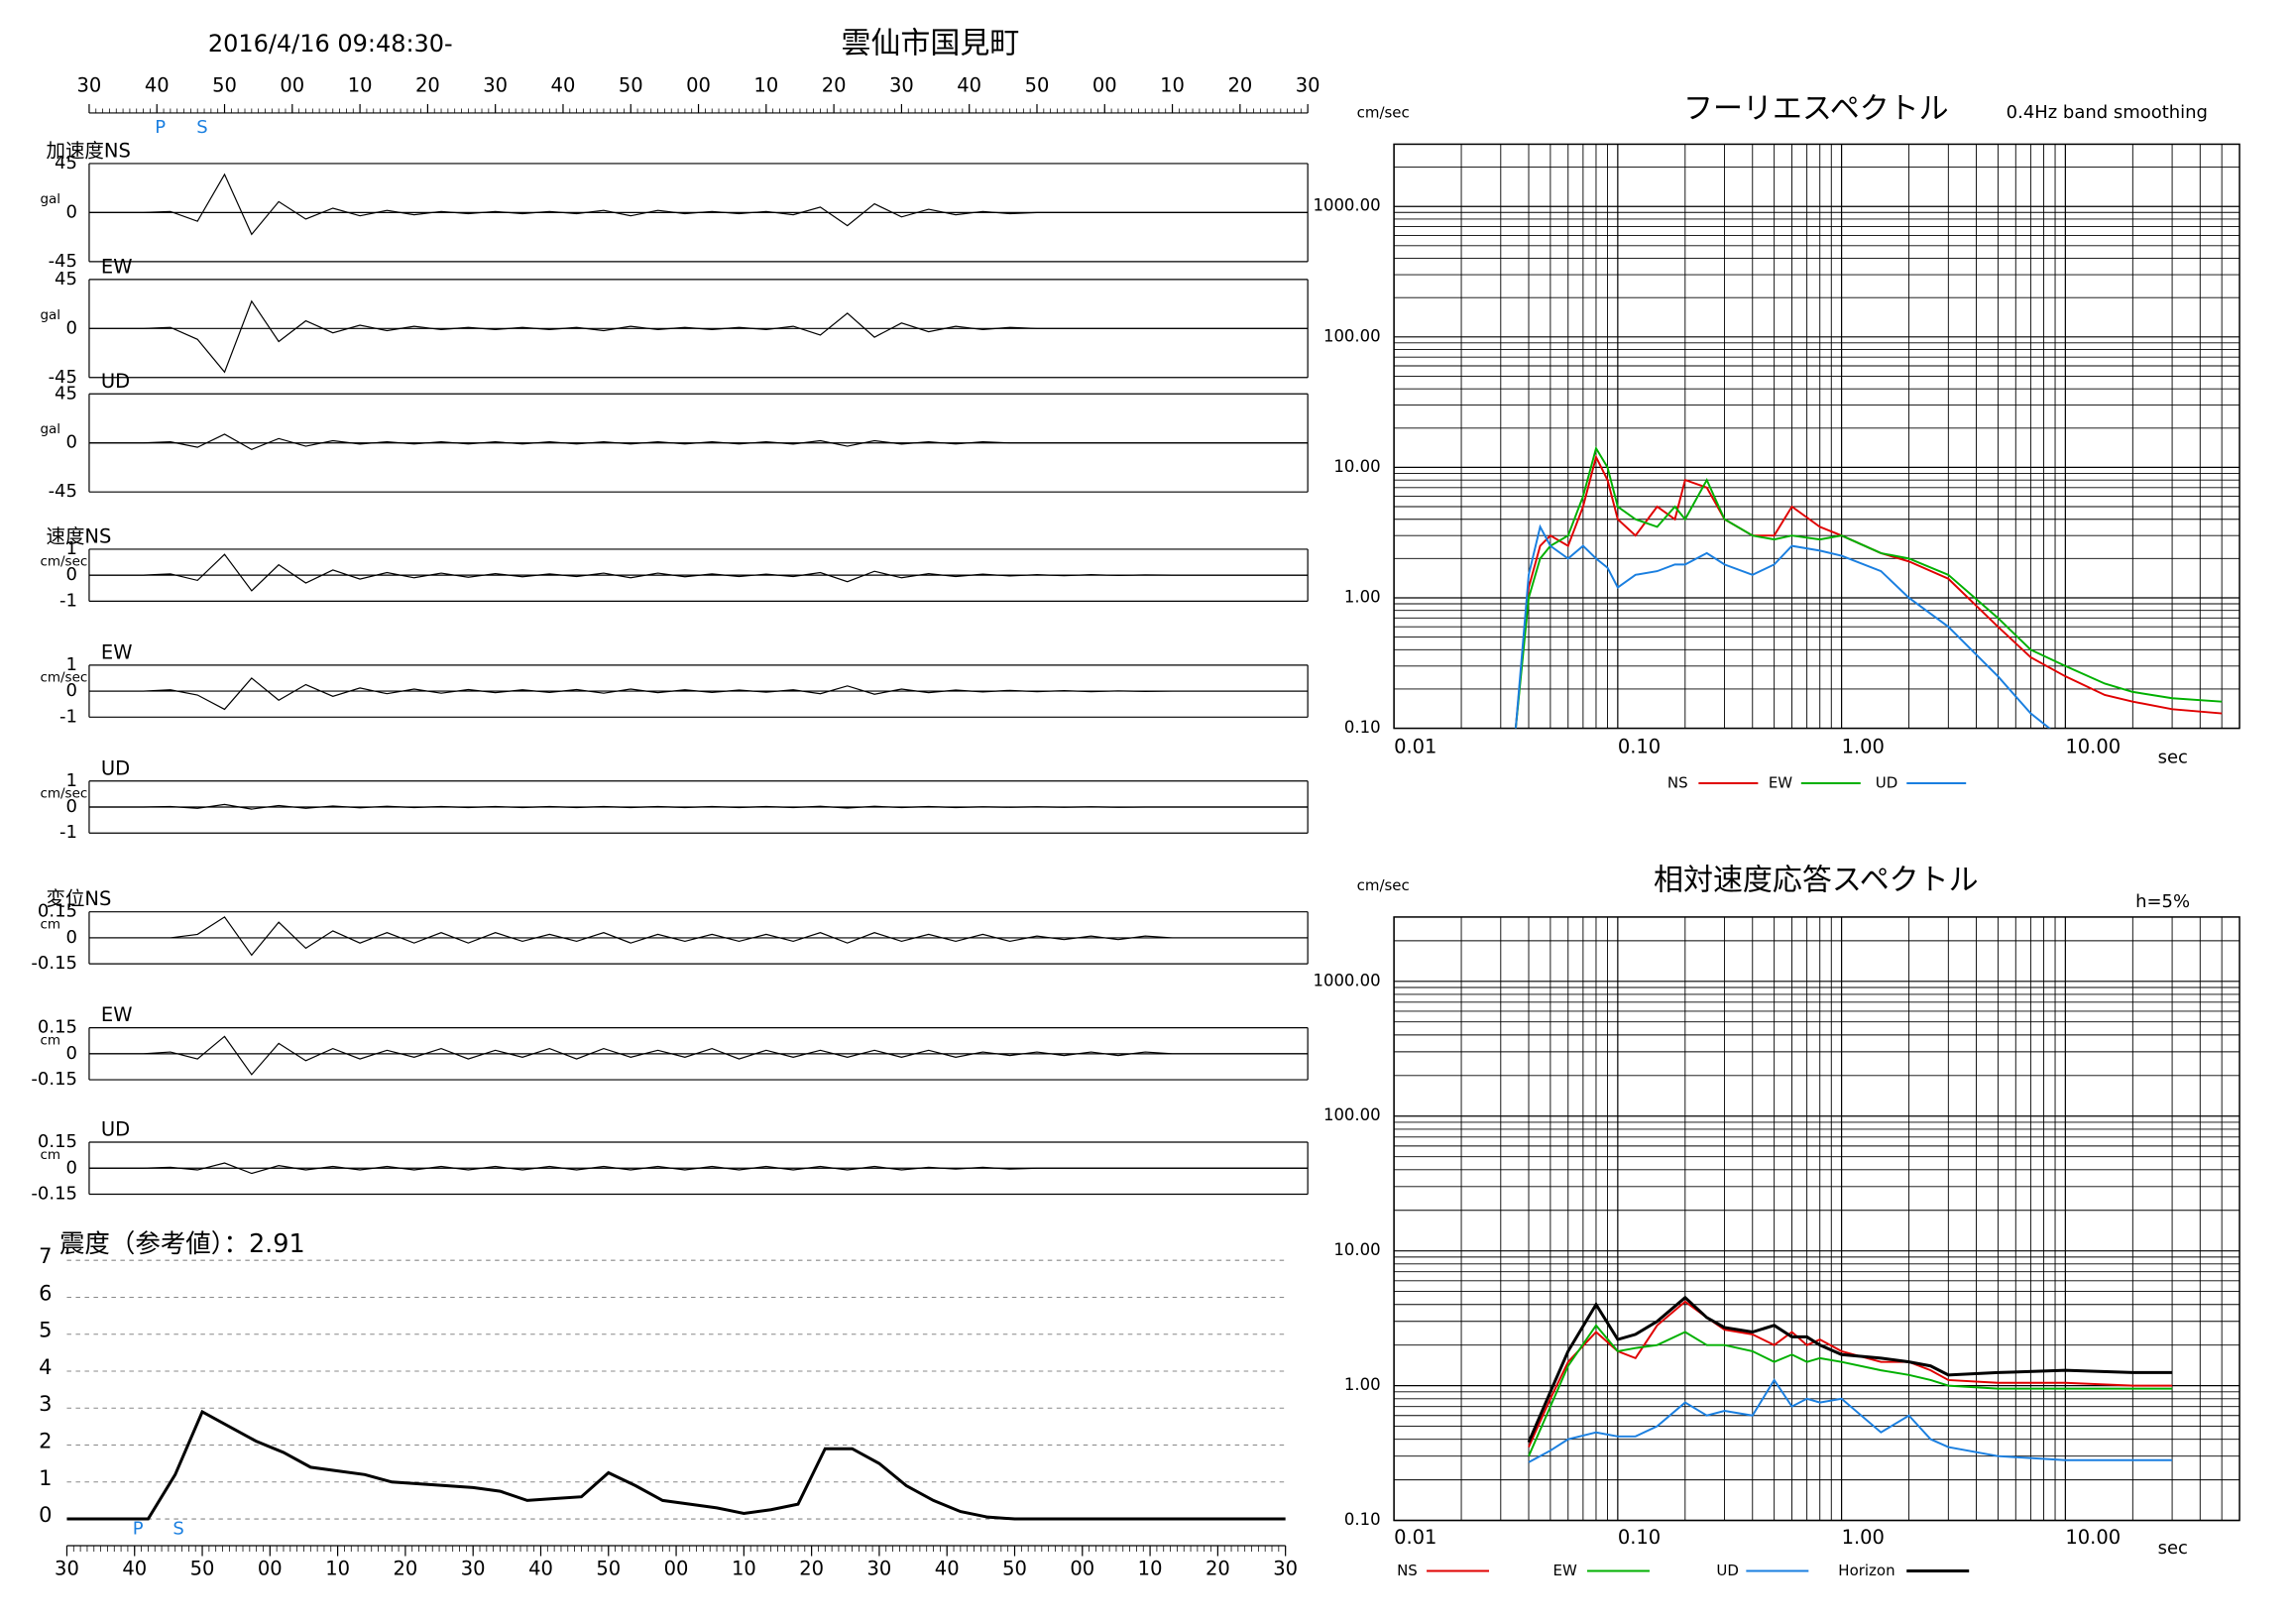 The width and height of the screenshot is (2296, 1623). Describe the element at coordinates (50, 199) in the screenshot. I see `panel-unit: gal` at that location.